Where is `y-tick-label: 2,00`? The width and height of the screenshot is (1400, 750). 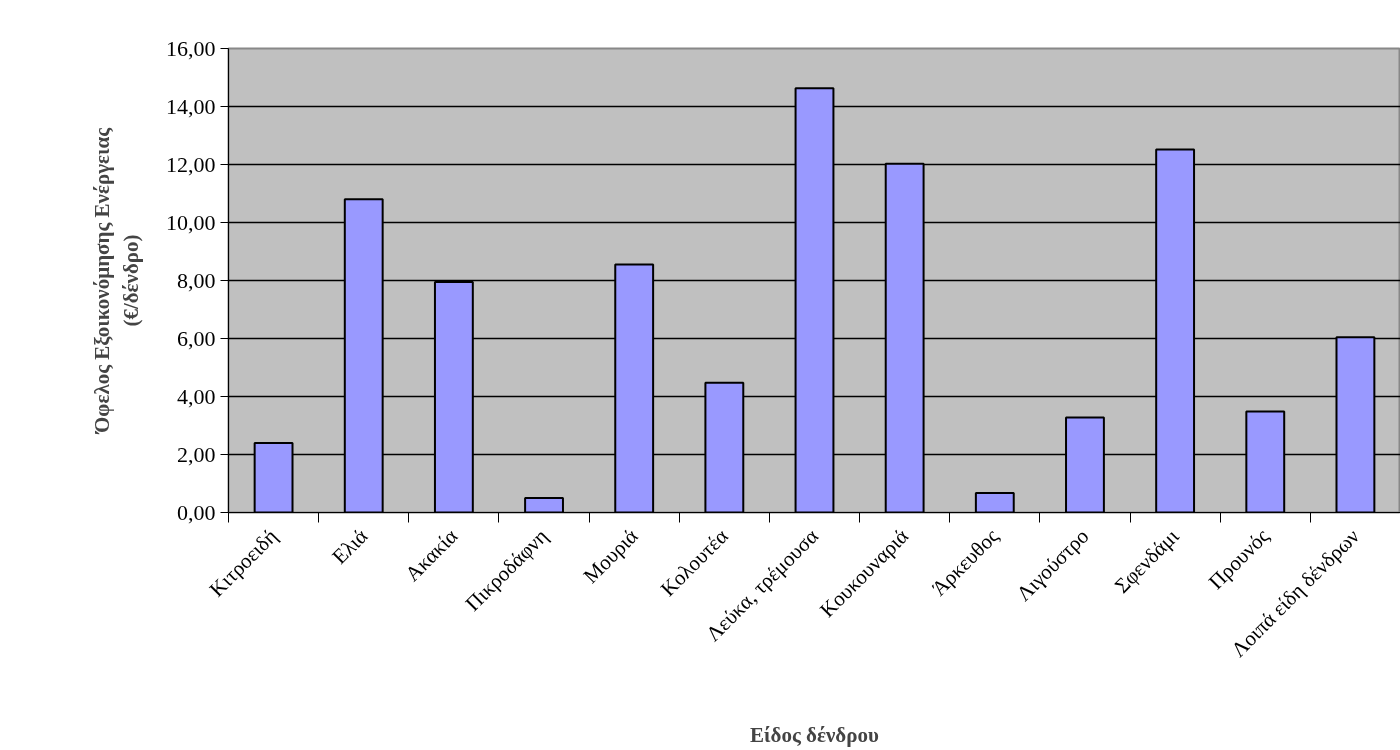
y-tick-label: 2,00 is located at coordinates (196, 454).